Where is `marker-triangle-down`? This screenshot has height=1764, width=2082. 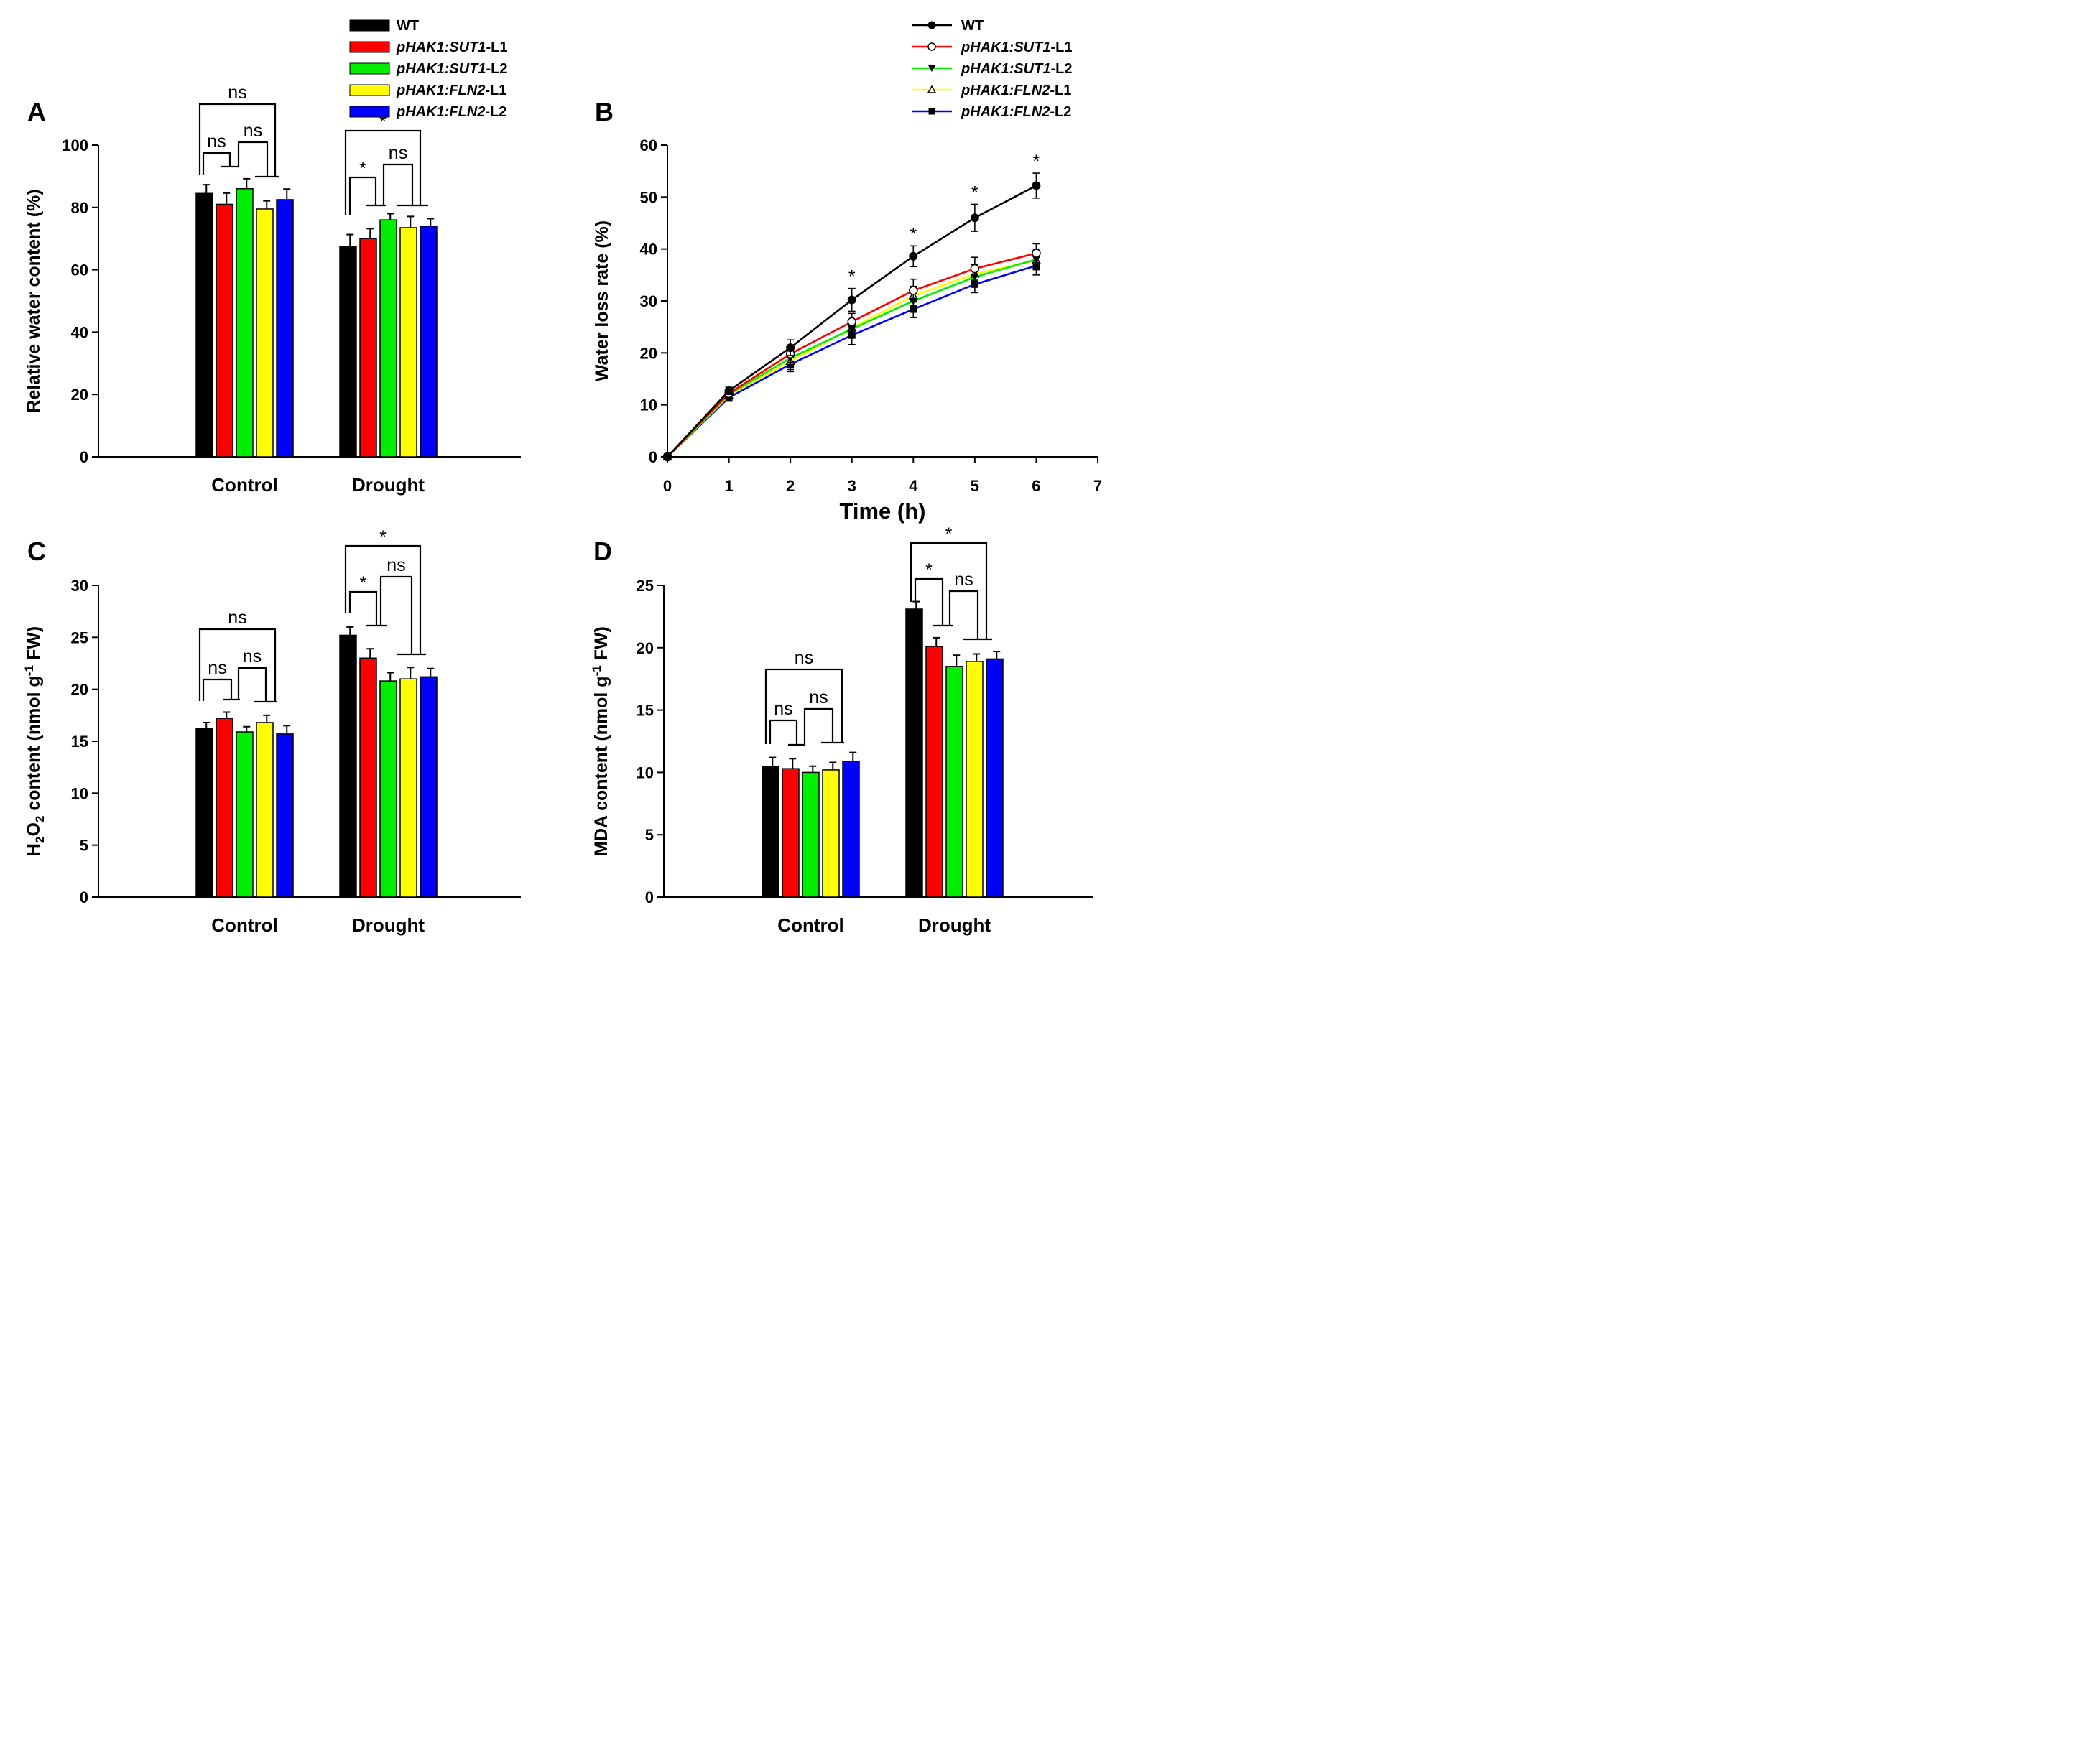
marker-triangle-down is located at coordinates (931, 68).